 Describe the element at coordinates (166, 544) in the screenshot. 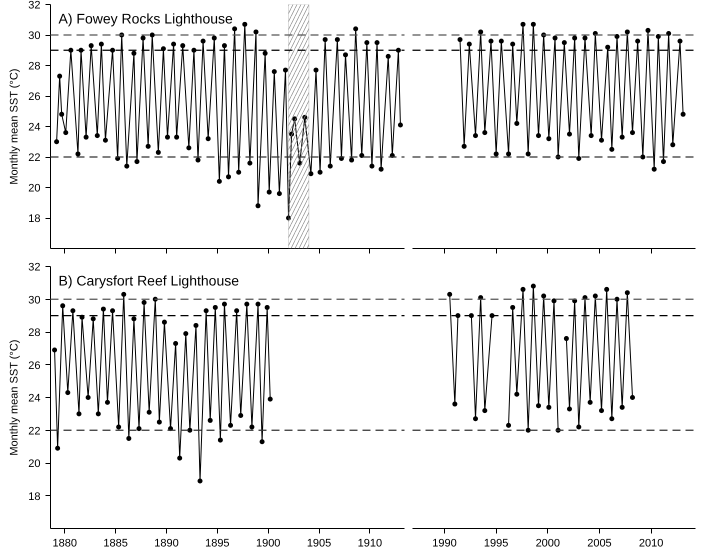

I see `x-tick-label: 1890` at that location.